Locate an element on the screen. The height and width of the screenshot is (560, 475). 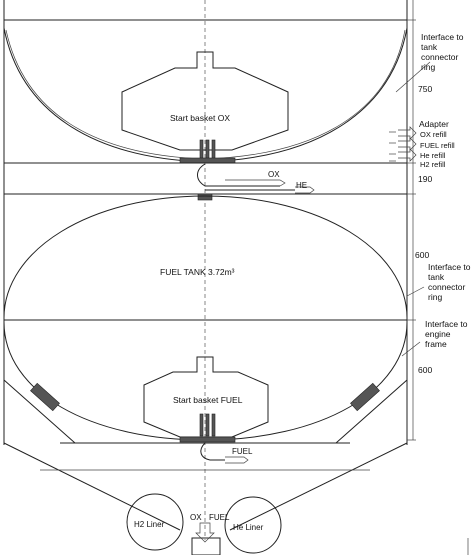
label-h2-liner: H2 Liner is located at coordinates (149, 524).